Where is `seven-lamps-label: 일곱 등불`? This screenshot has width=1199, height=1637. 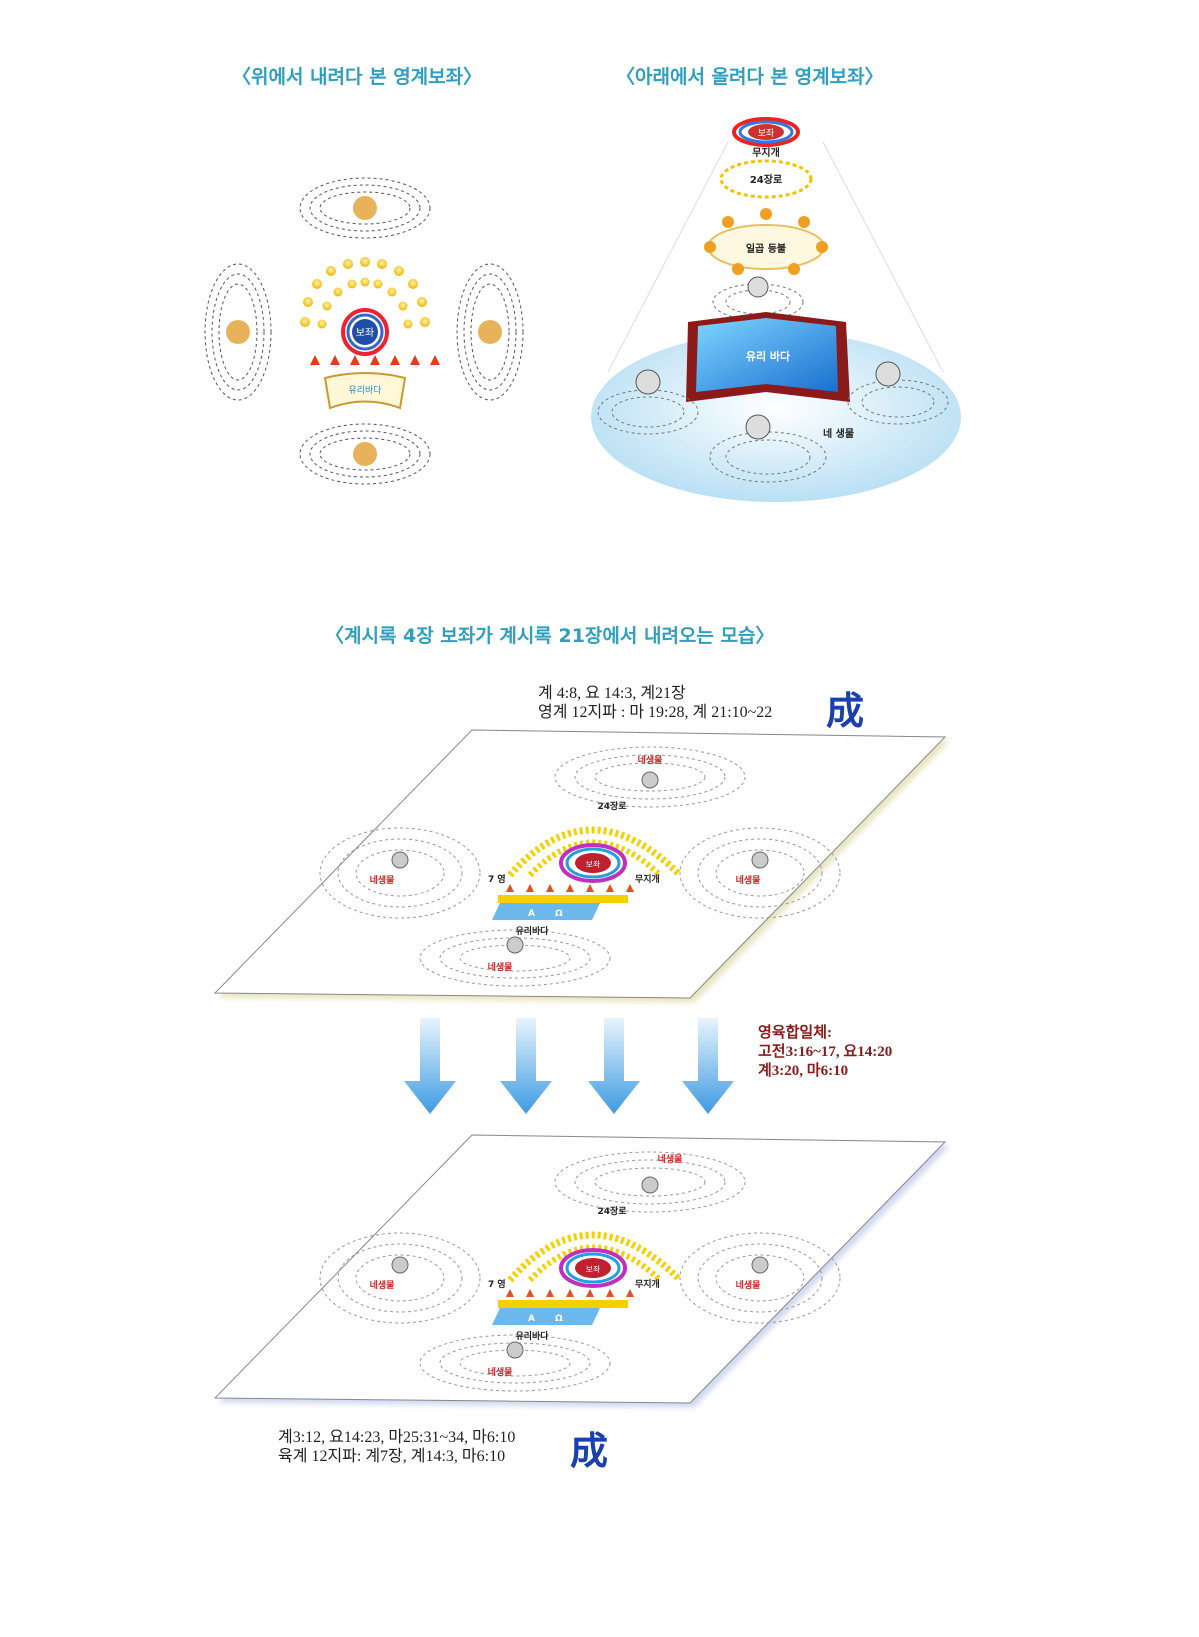
seven-lamps-label: 일곱 등불 is located at coordinates (766, 248).